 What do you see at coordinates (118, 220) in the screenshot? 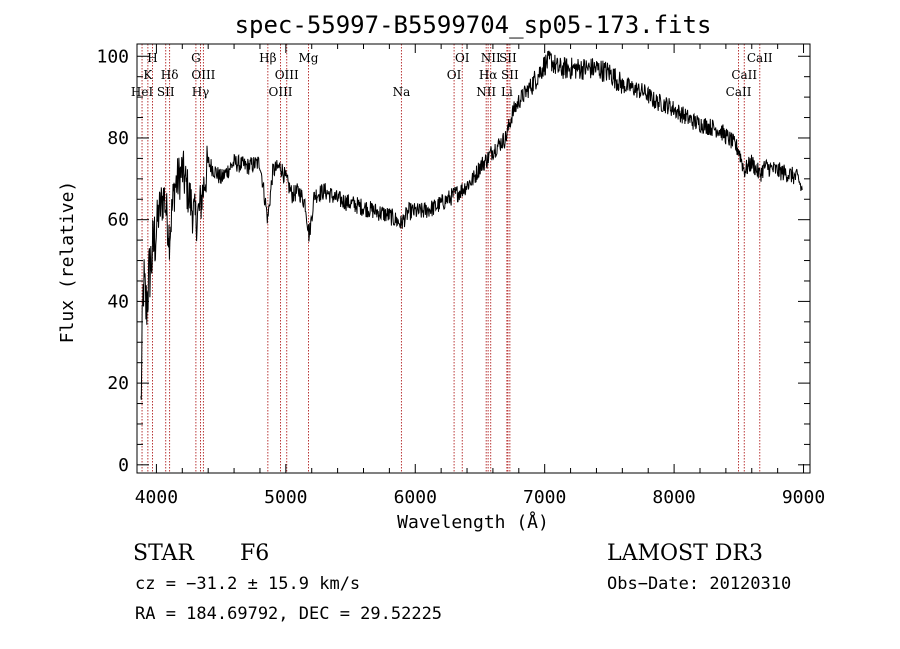
I see `y-tick-label: 60` at bounding box center [118, 220].